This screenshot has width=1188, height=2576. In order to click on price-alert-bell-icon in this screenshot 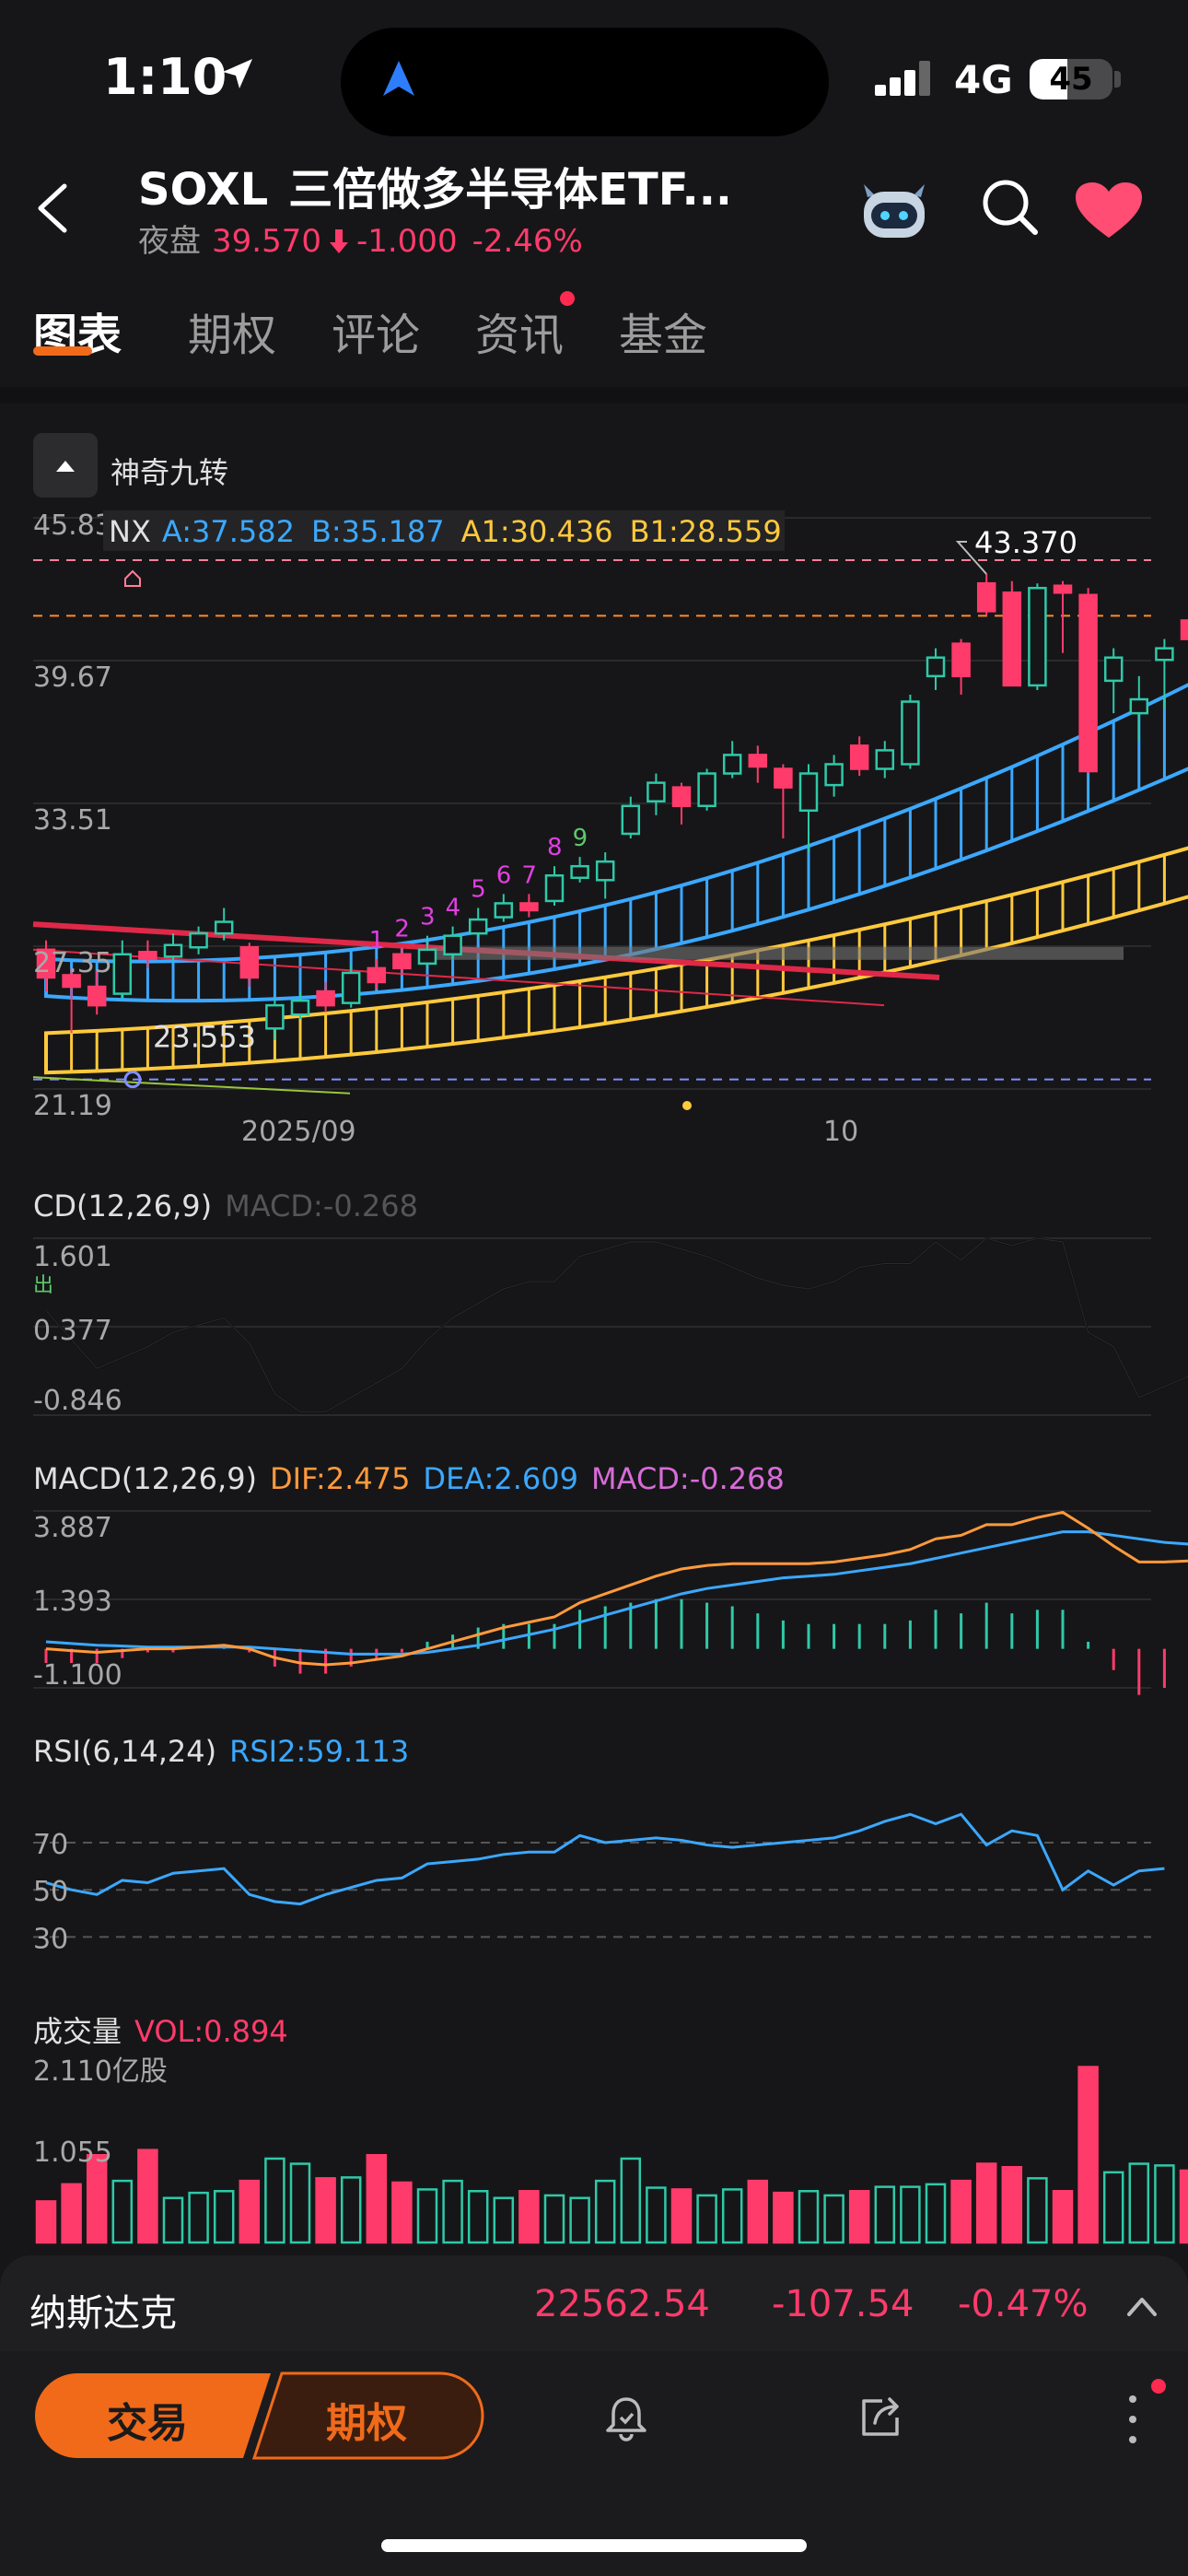, I will do `click(626, 2417)`.